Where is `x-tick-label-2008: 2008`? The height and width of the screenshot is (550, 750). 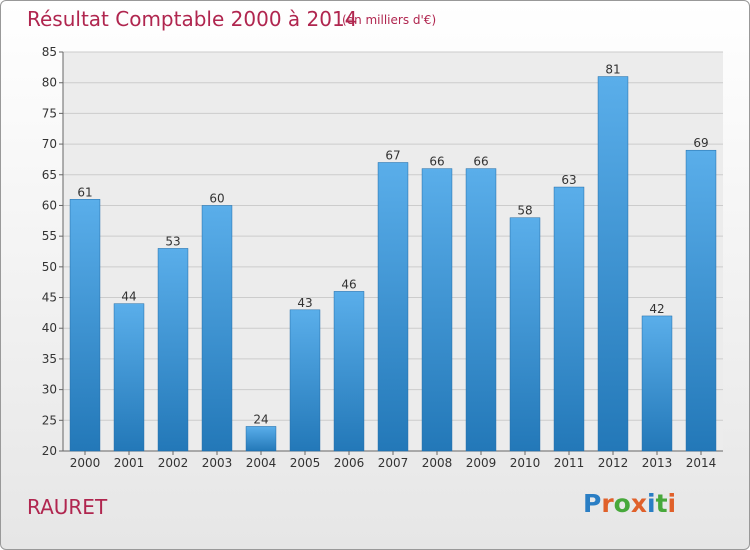
x-tick-label-2008: 2008 is located at coordinates (437, 463).